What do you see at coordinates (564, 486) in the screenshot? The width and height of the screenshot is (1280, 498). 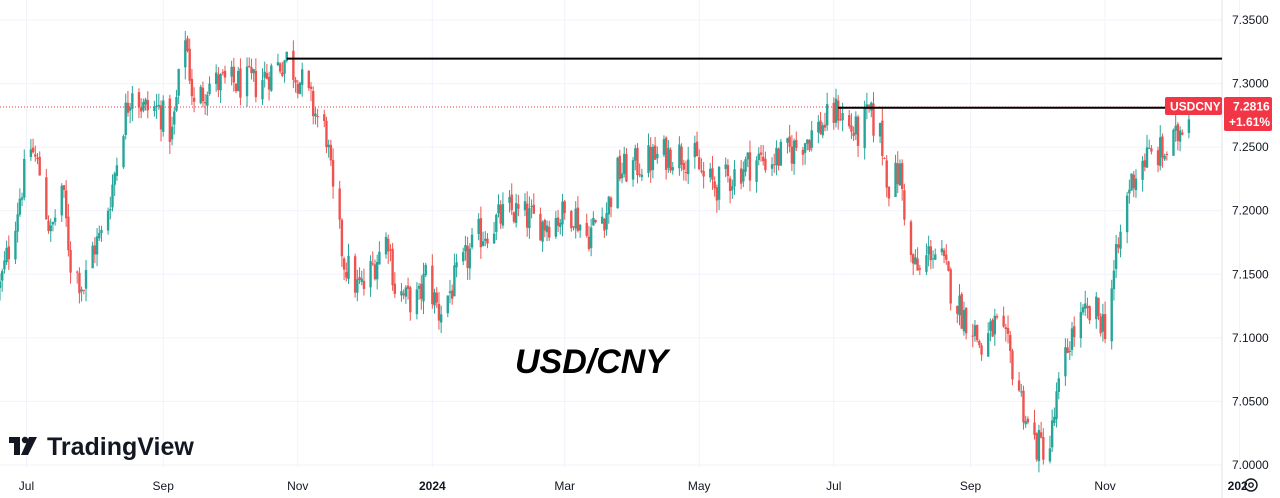 I see `time-tick-label: Mar` at bounding box center [564, 486].